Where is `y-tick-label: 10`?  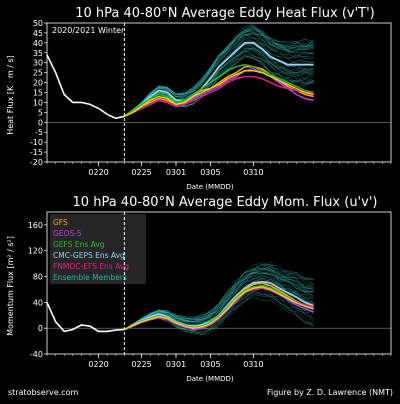 y-tick-label: 10 is located at coordinates (38, 102).